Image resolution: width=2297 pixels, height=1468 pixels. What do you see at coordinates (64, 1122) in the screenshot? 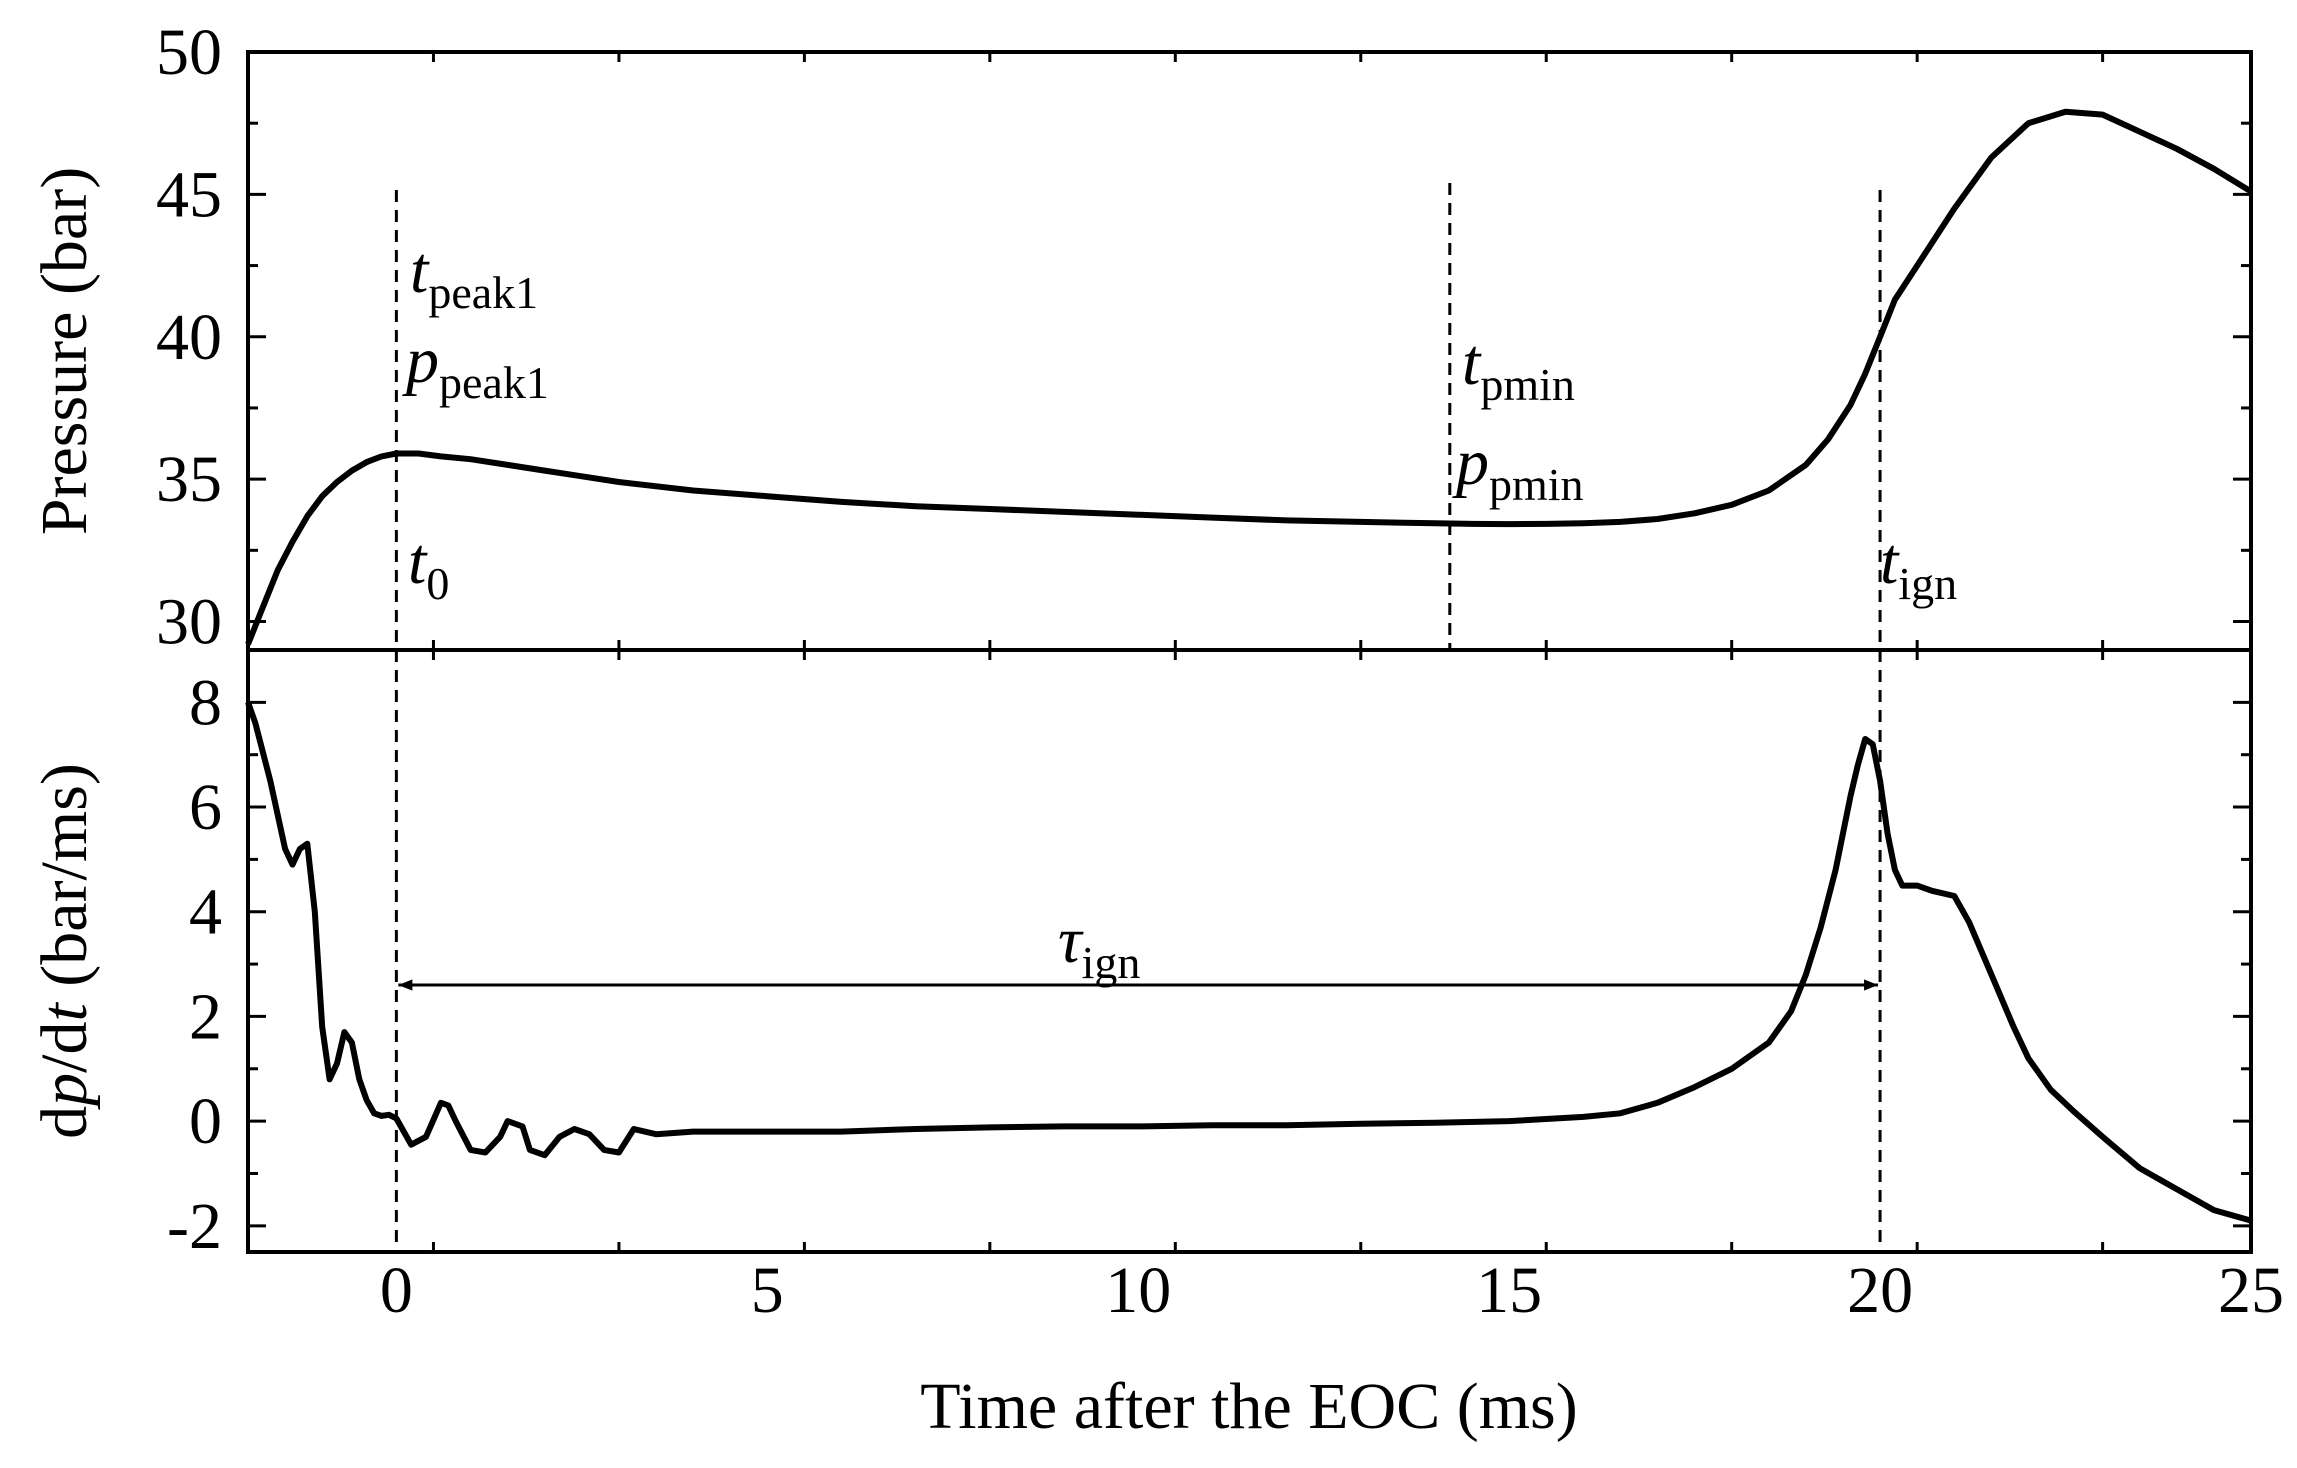
I see `ylabel-part-d: d` at bounding box center [64, 1122].